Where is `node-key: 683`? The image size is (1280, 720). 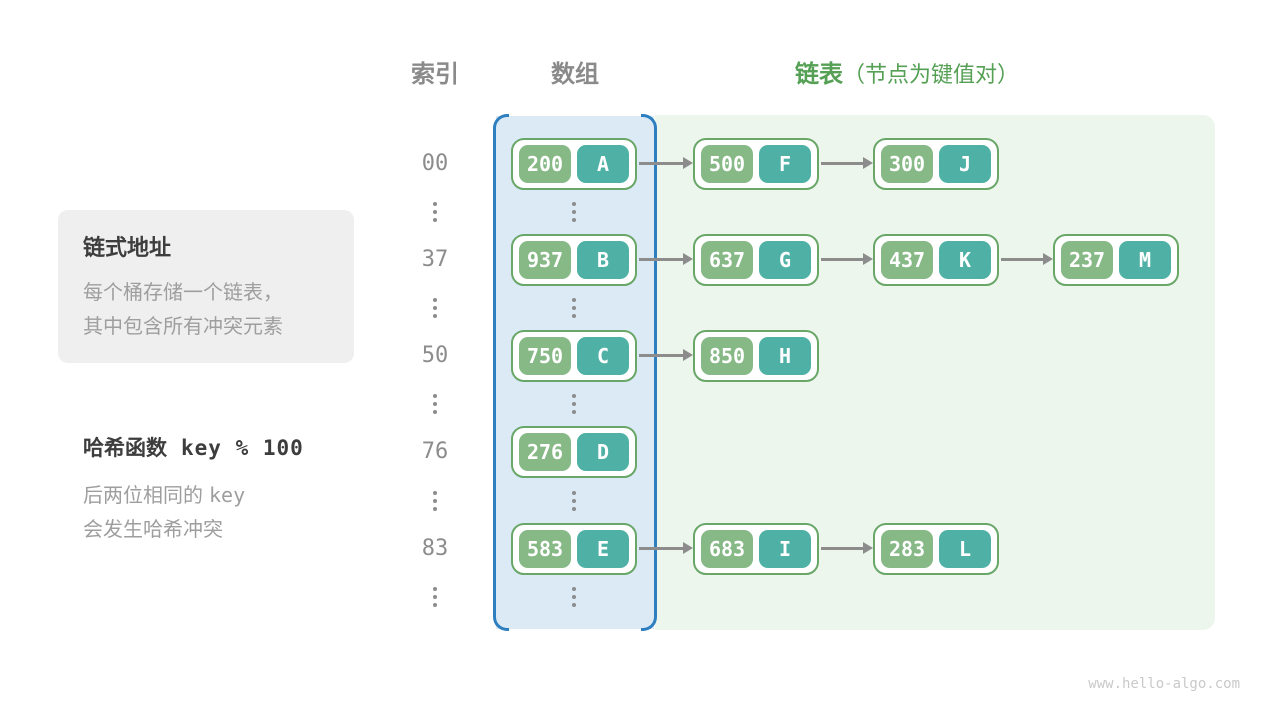
node-key: 683 is located at coordinates (727, 549).